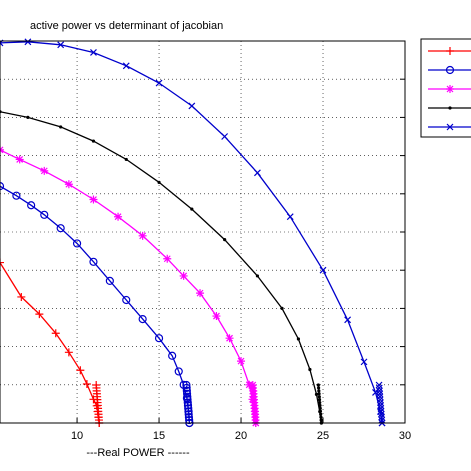 Image resolution: width=471 pixels, height=471 pixels. Describe the element at coordinates (126, 26) in the screenshot. I see `chart-title: active power vs determinant of jacobian` at that location.